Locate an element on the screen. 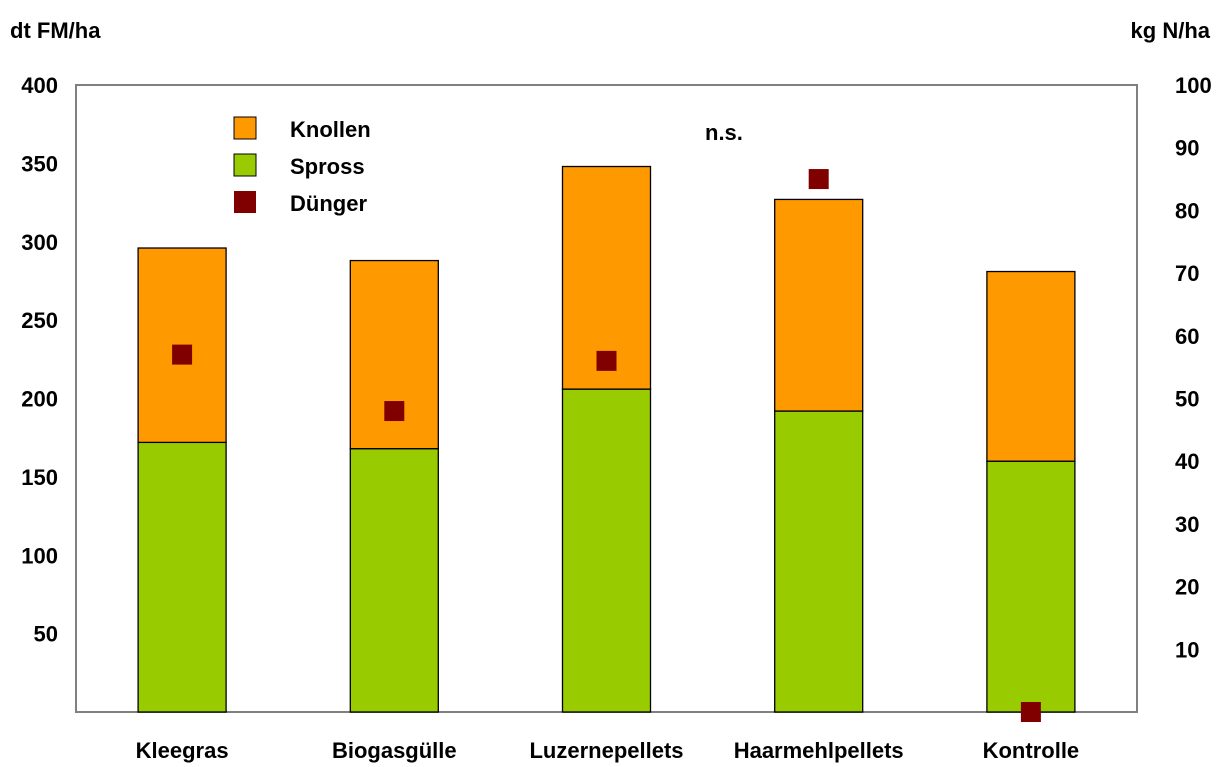  x-tick-label: Haarmehlpellets is located at coordinates (819, 750).